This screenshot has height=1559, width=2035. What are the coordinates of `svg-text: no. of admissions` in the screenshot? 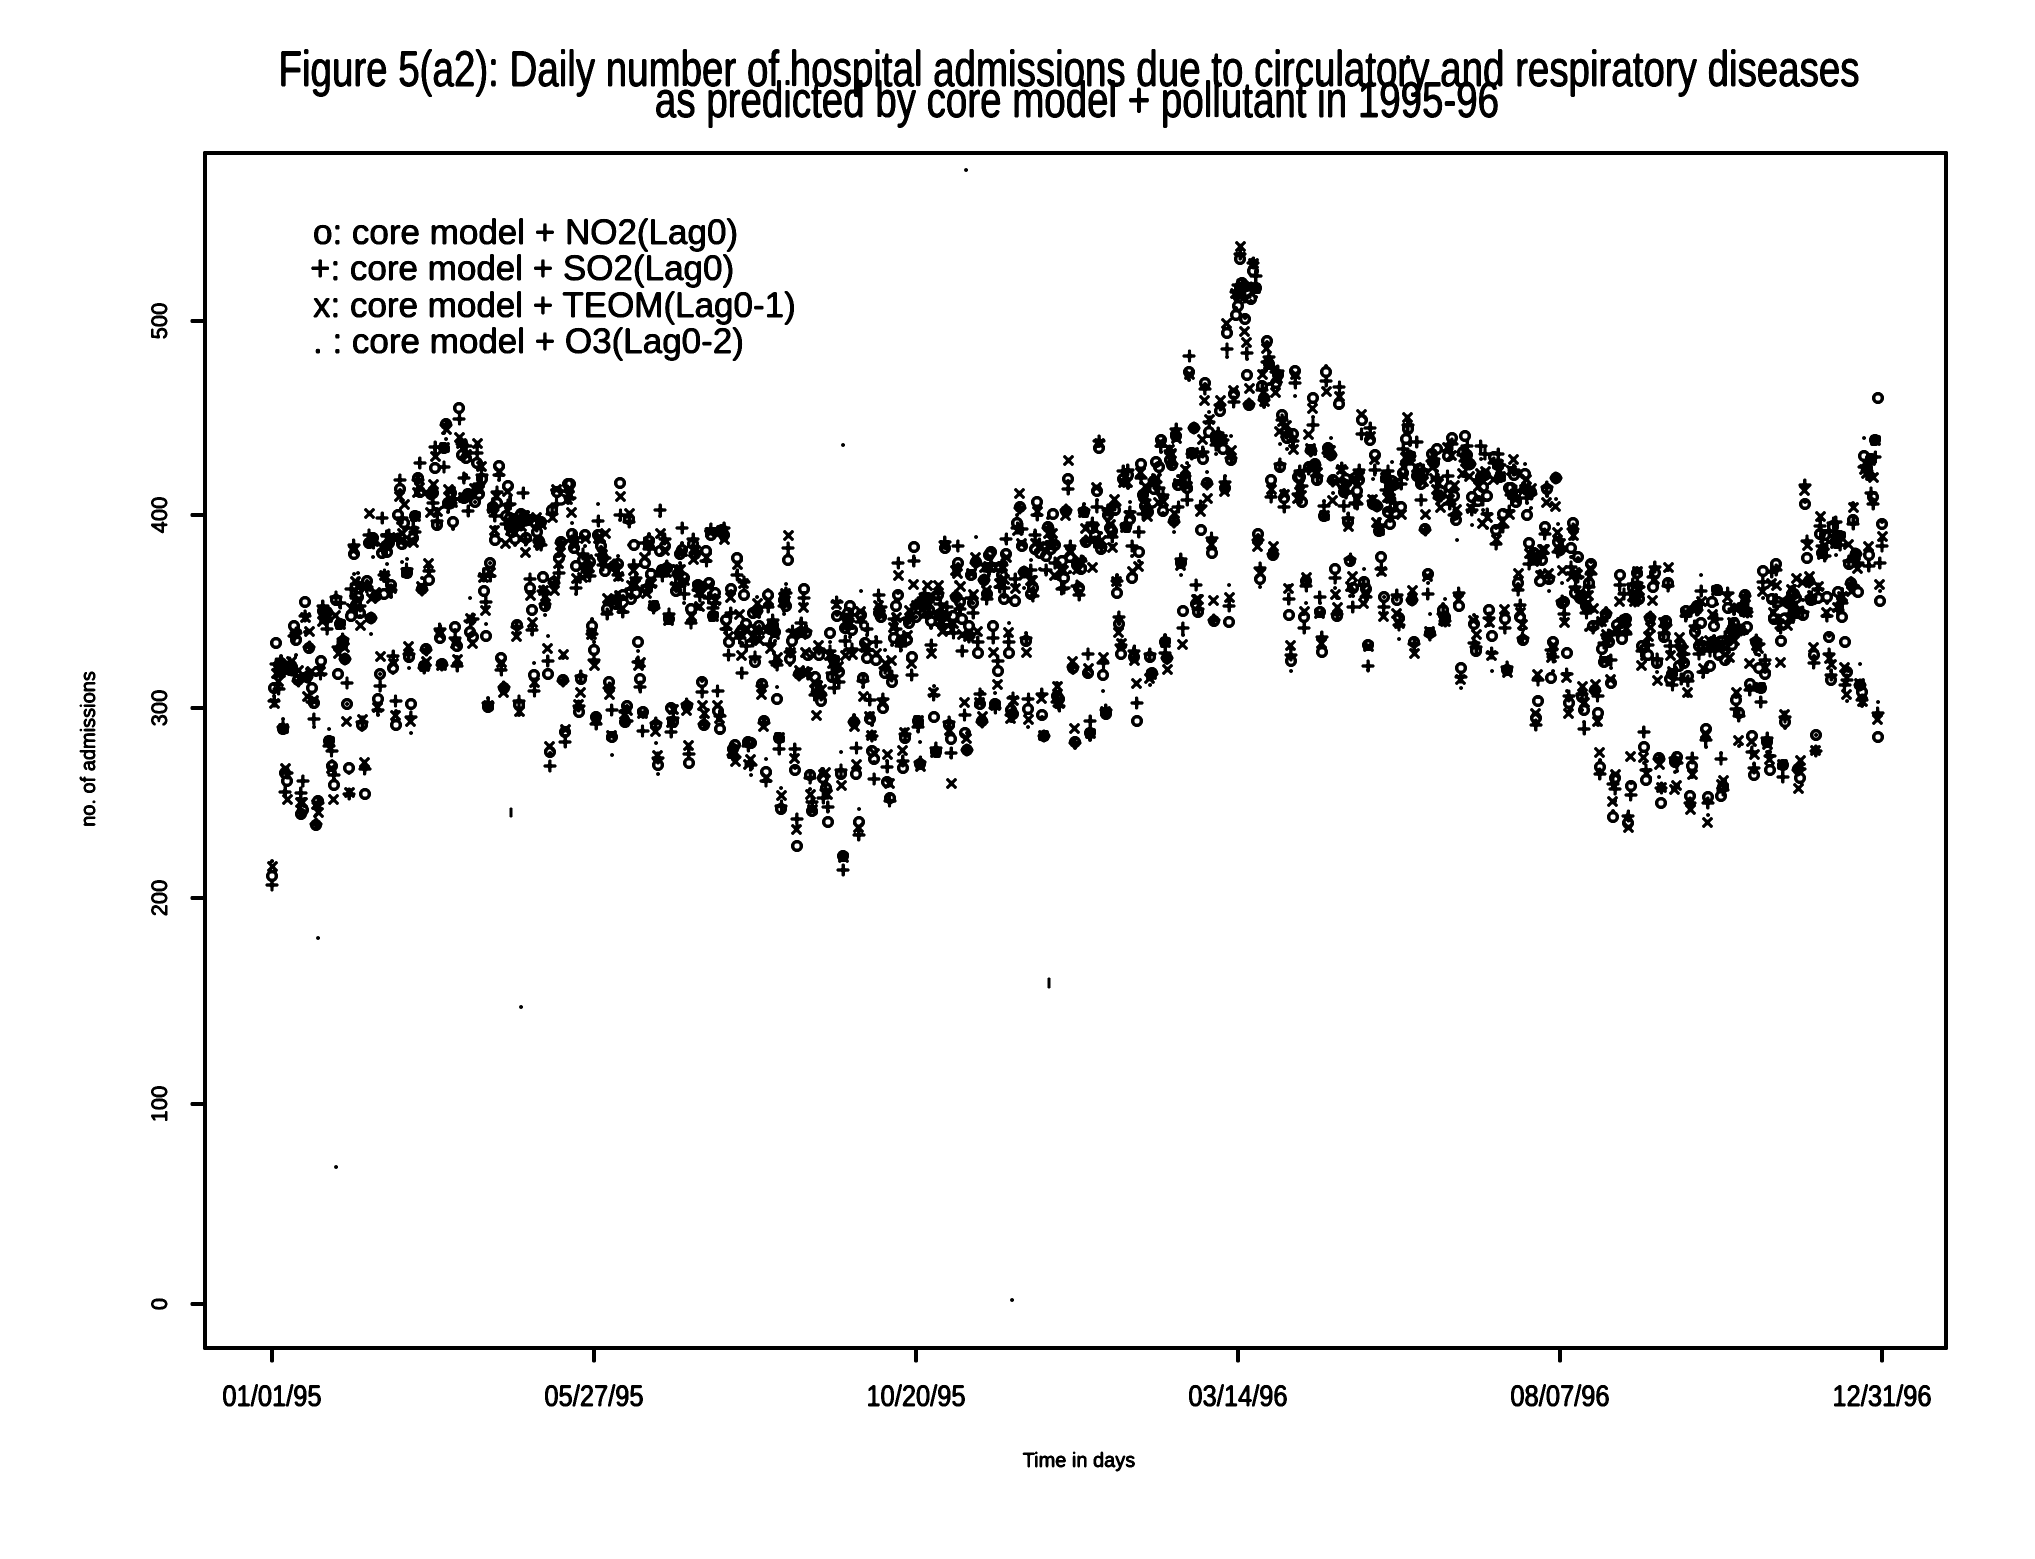 It's located at (89, 749).